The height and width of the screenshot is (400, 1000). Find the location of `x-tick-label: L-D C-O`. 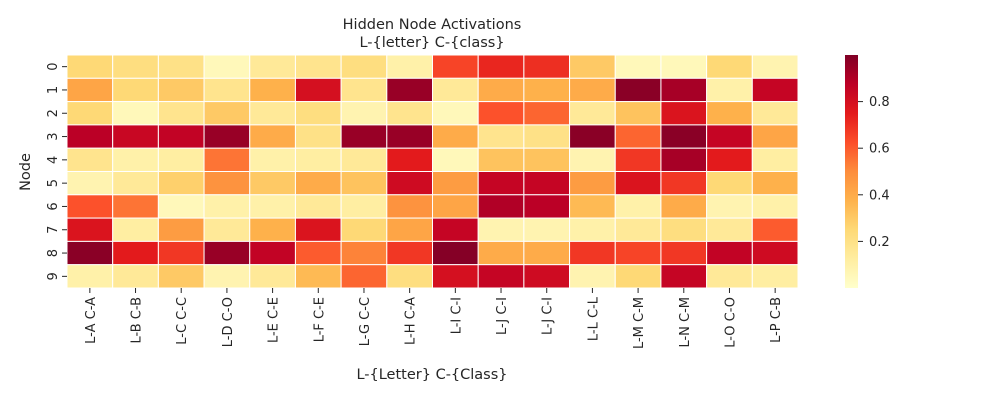

x-tick-label: L-D C-O is located at coordinates (228, 322).